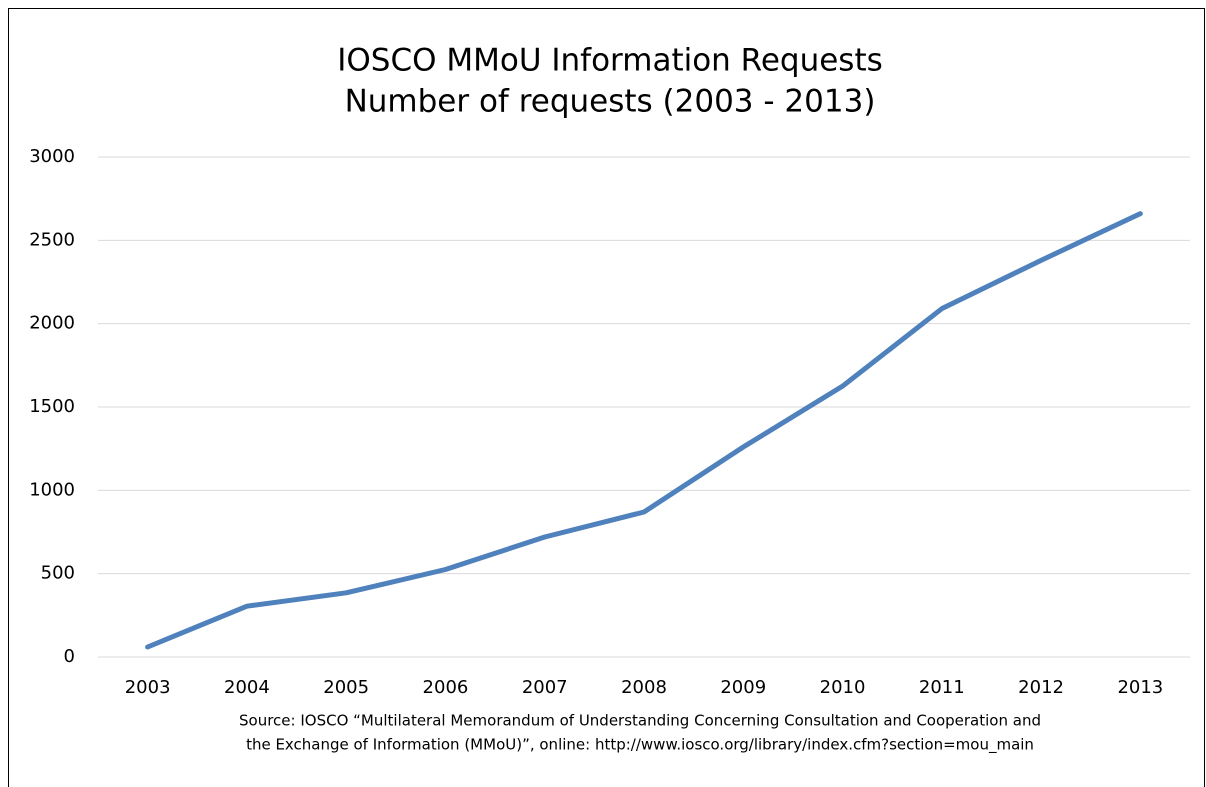 The width and height of the screenshot is (1206, 787). What do you see at coordinates (610, 102) in the screenshot?
I see `chart-subtitle: Number of requests (2003 - 2013)` at bounding box center [610, 102].